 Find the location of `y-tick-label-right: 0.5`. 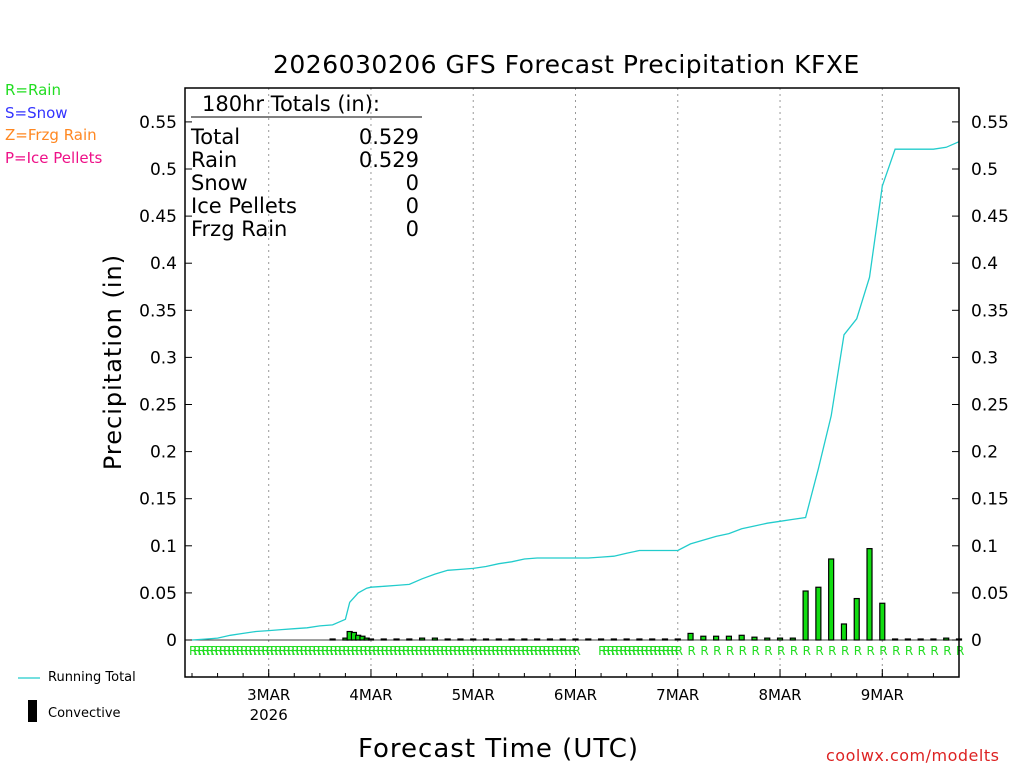

y-tick-label-right: 0.5 is located at coordinates (984, 170).